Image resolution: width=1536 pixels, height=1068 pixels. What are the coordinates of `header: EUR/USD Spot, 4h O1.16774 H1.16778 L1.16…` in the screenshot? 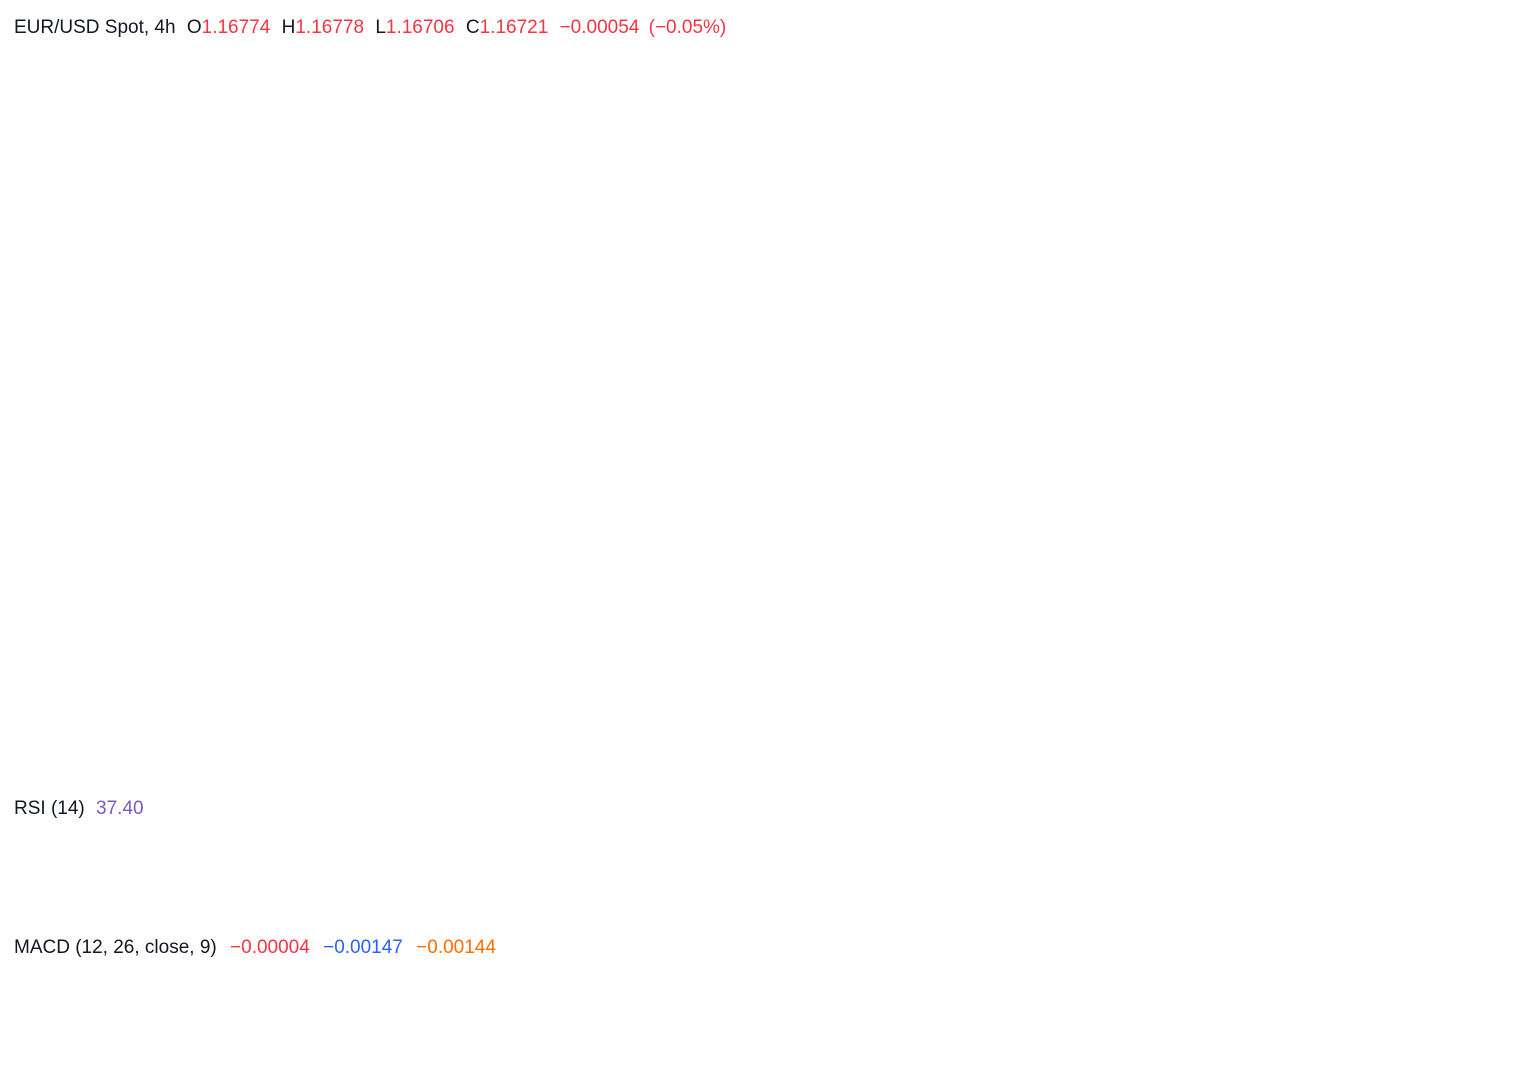 It's located at (370, 27).